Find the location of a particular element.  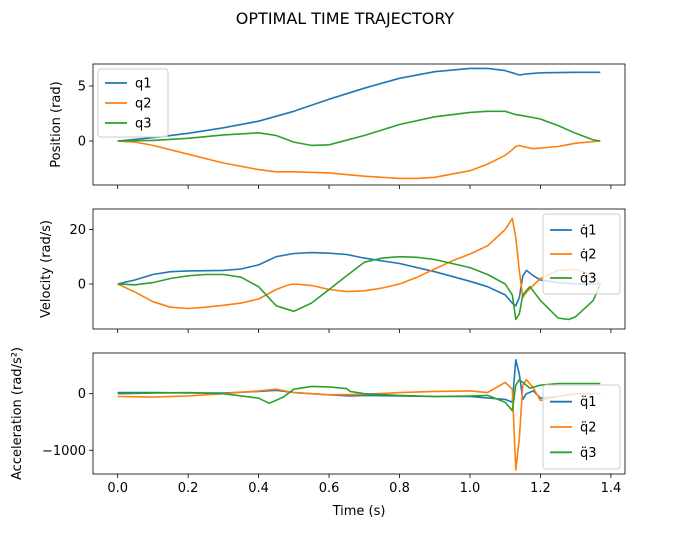

legend-label: q2 is located at coordinates (143, 104).